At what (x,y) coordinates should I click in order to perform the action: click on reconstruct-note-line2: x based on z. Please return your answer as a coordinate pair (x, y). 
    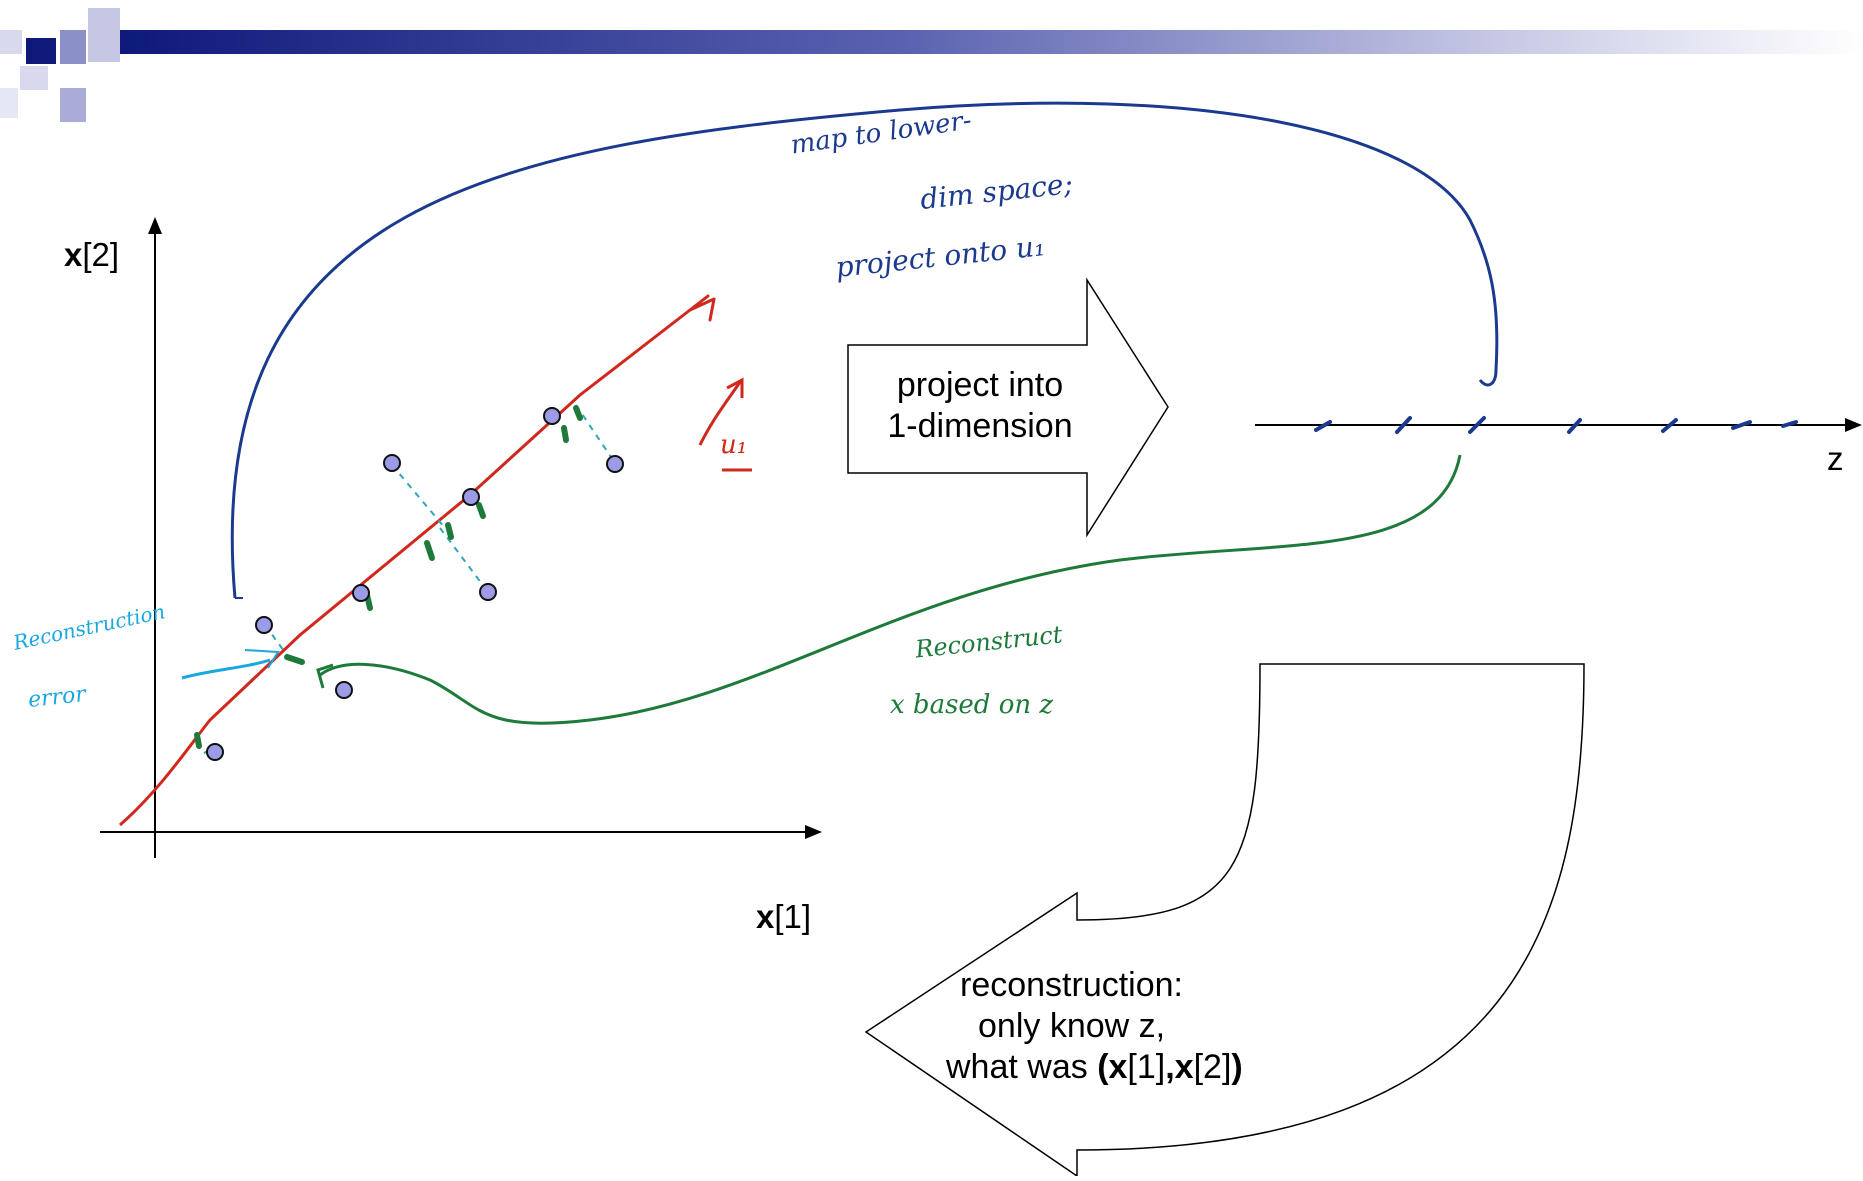
    Looking at the image, I should click on (972, 705).